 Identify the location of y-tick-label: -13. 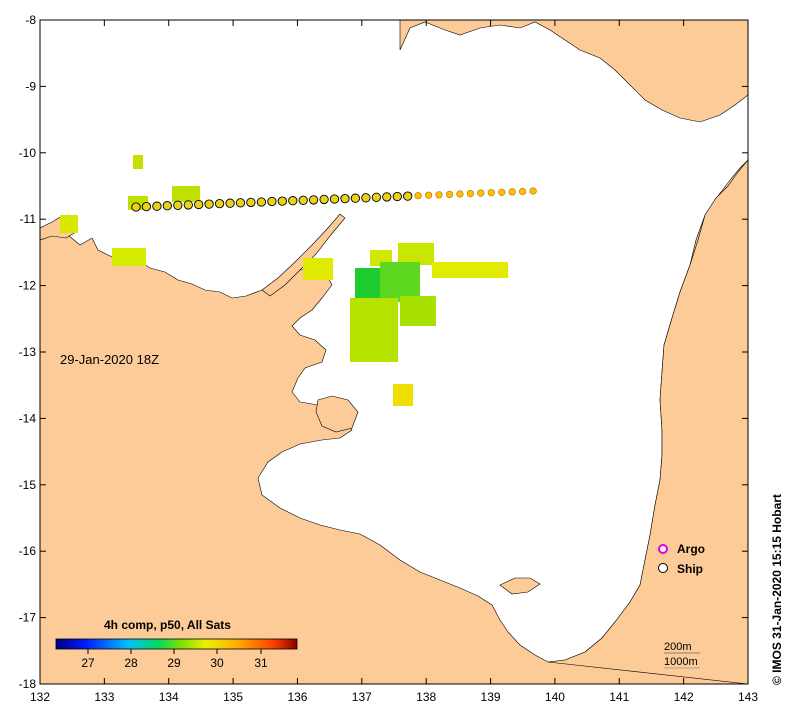
(28, 352).